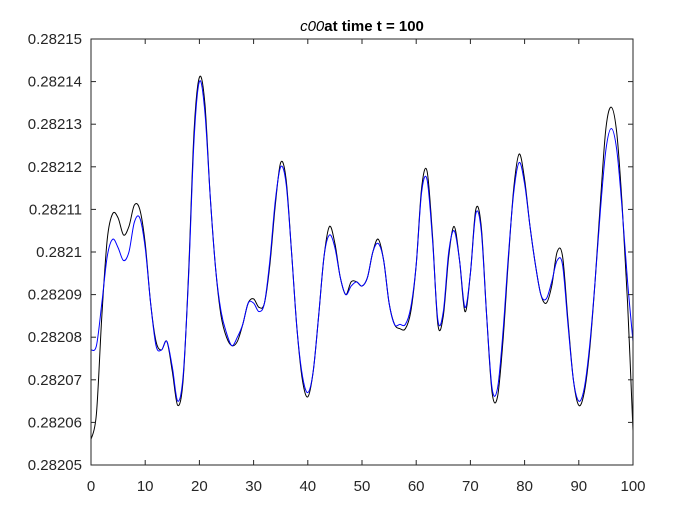 The height and width of the screenshot is (525, 700). I want to click on title-rest: at time t = 100, so click(374, 26).